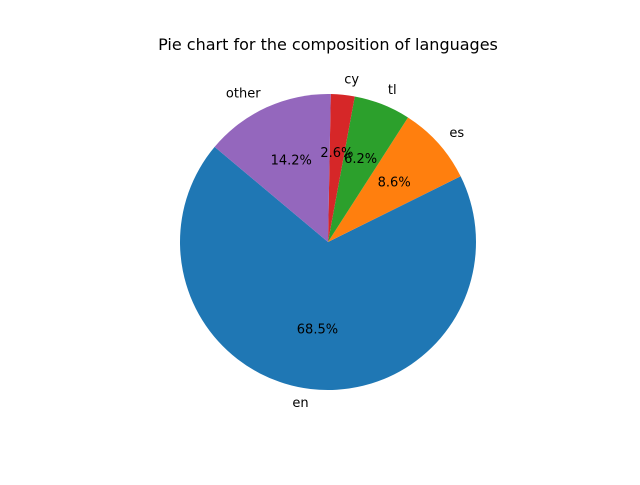 The image size is (640, 485). I want to click on slice-percent-cy: 2.6%, so click(336, 153).